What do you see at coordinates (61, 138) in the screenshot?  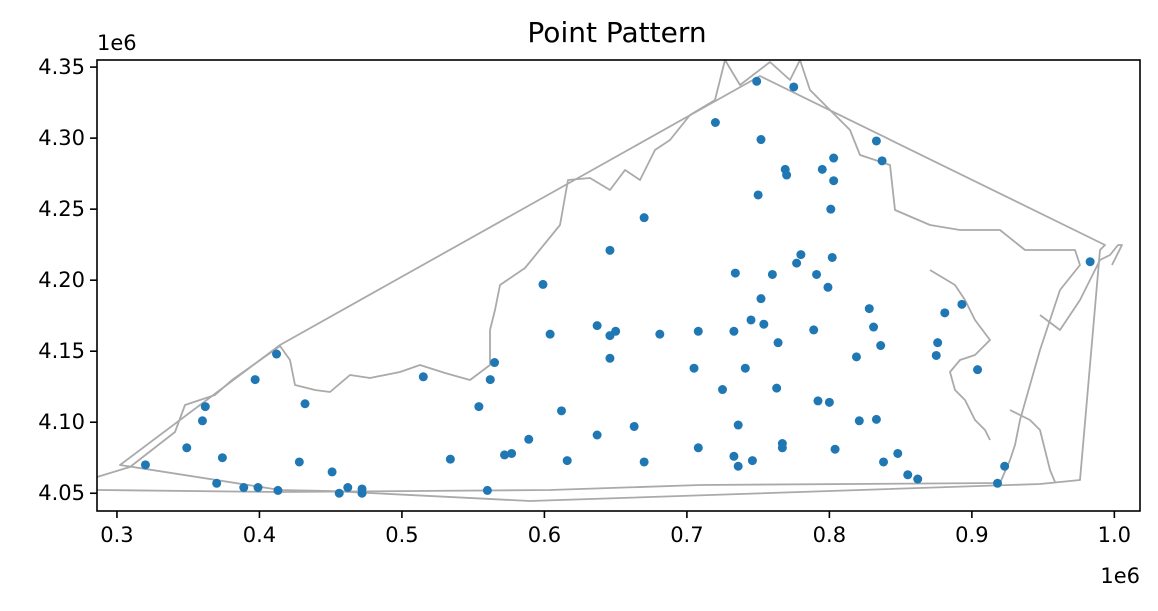 I see `y-tick-label: 4.30` at bounding box center [61, 138].